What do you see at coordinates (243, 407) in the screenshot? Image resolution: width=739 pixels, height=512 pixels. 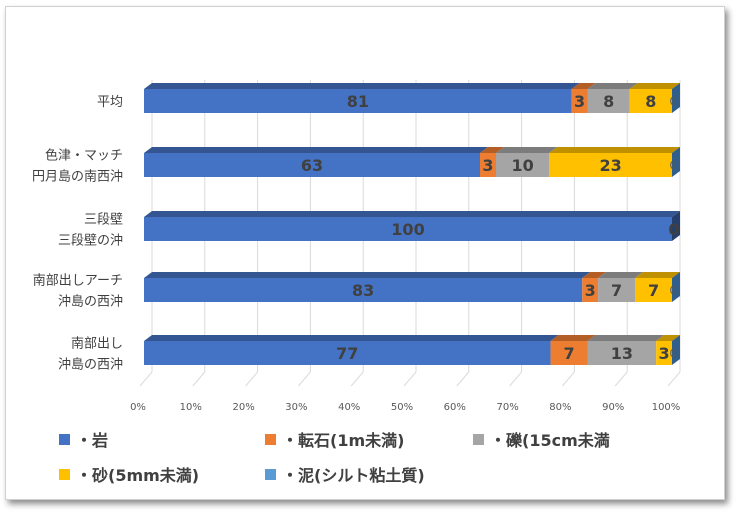 I see `x-tick-label: 20%` at bounding box center [243, 407].